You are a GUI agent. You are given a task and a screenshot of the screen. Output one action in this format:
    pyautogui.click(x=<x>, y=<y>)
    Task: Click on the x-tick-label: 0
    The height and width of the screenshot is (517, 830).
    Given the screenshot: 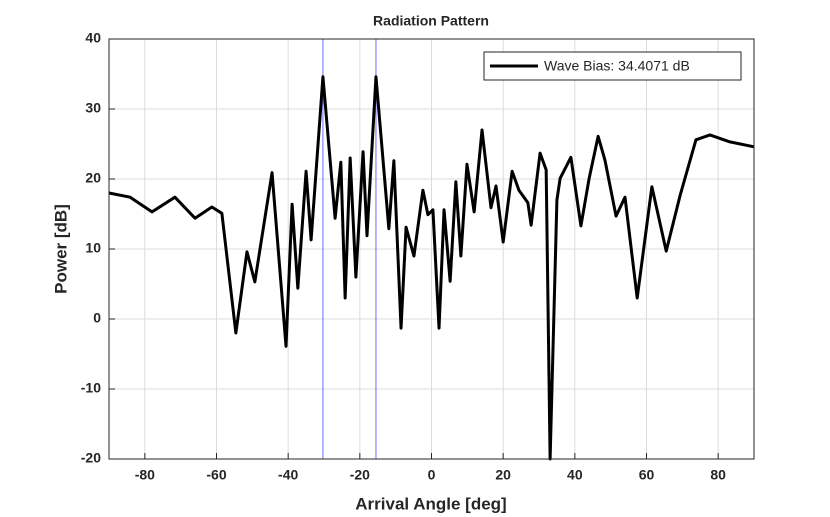 What is the action you would take?
    pyautogui.click(x=432, y=475)
    